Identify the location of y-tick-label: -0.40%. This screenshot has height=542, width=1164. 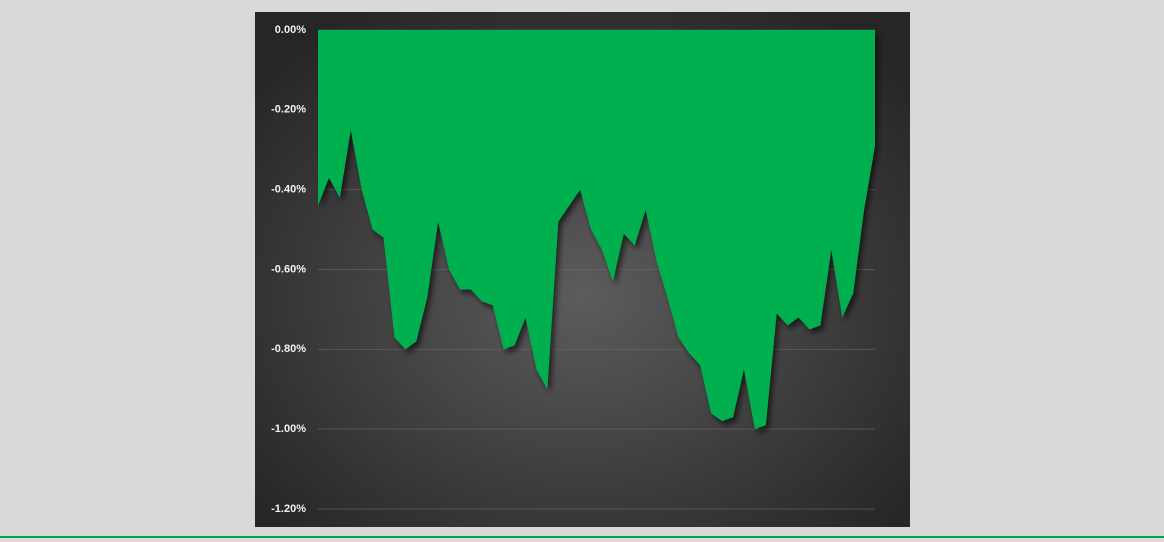
(288, 190).